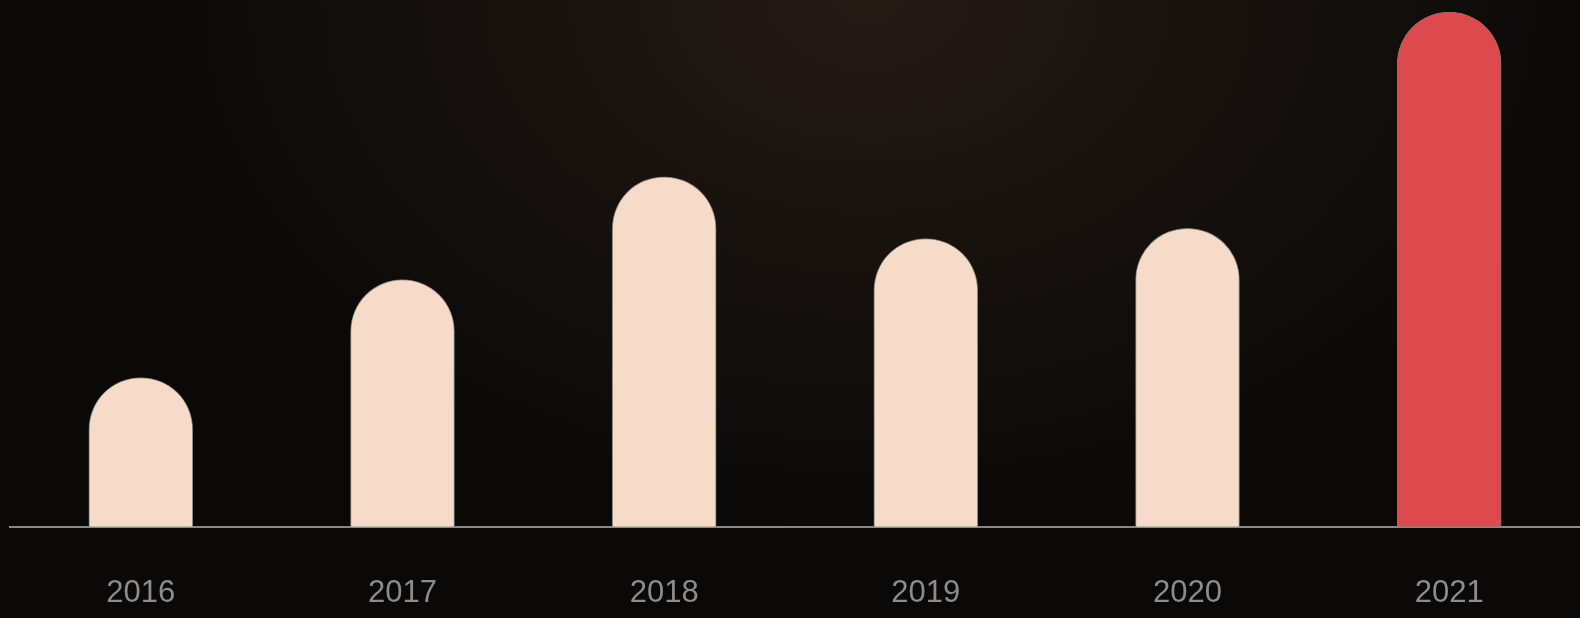 This screenshot has width=1580, height=618. Describe the element at coordinates (402, 591) in the screenshot. I see `x-tick-label: 2017` at that location.